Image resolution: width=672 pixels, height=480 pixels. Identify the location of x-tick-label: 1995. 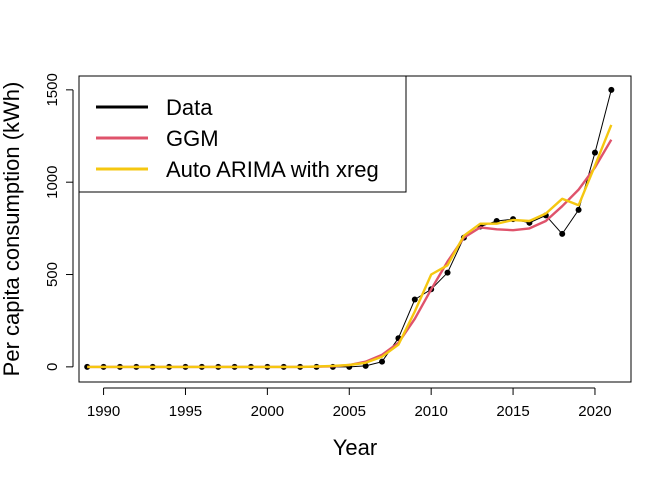
(185, 411).